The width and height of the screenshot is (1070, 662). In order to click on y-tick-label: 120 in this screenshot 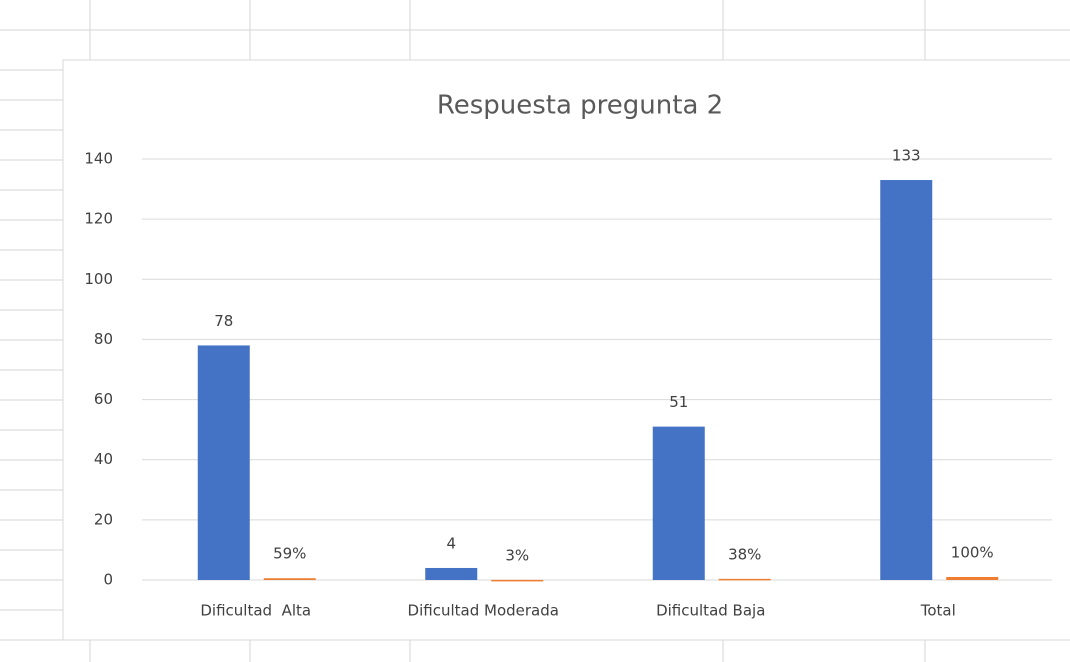, I will do `click(98, 219)`.